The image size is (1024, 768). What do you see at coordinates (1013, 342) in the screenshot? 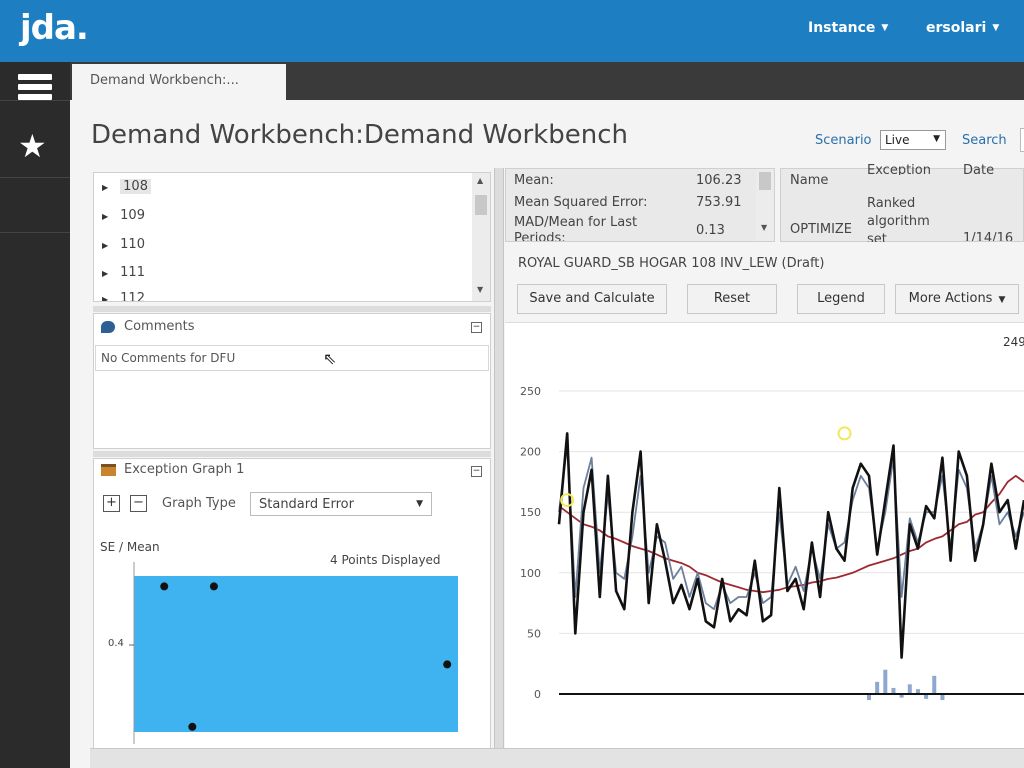
I see `chart-corner-label: 249` at bounding box center [1013, 342].